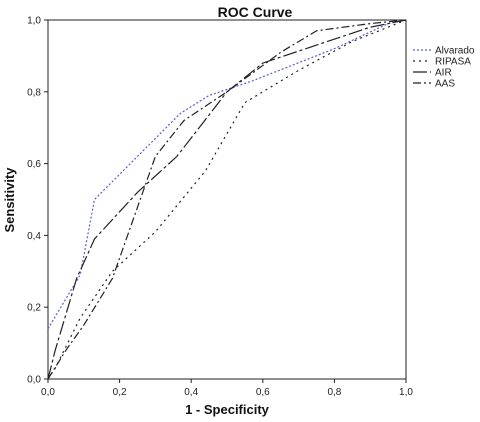 The height and width of the screenshot is (422, 480). I want to click on x-axis-title: 1 - Specificity, so click(227, 409).